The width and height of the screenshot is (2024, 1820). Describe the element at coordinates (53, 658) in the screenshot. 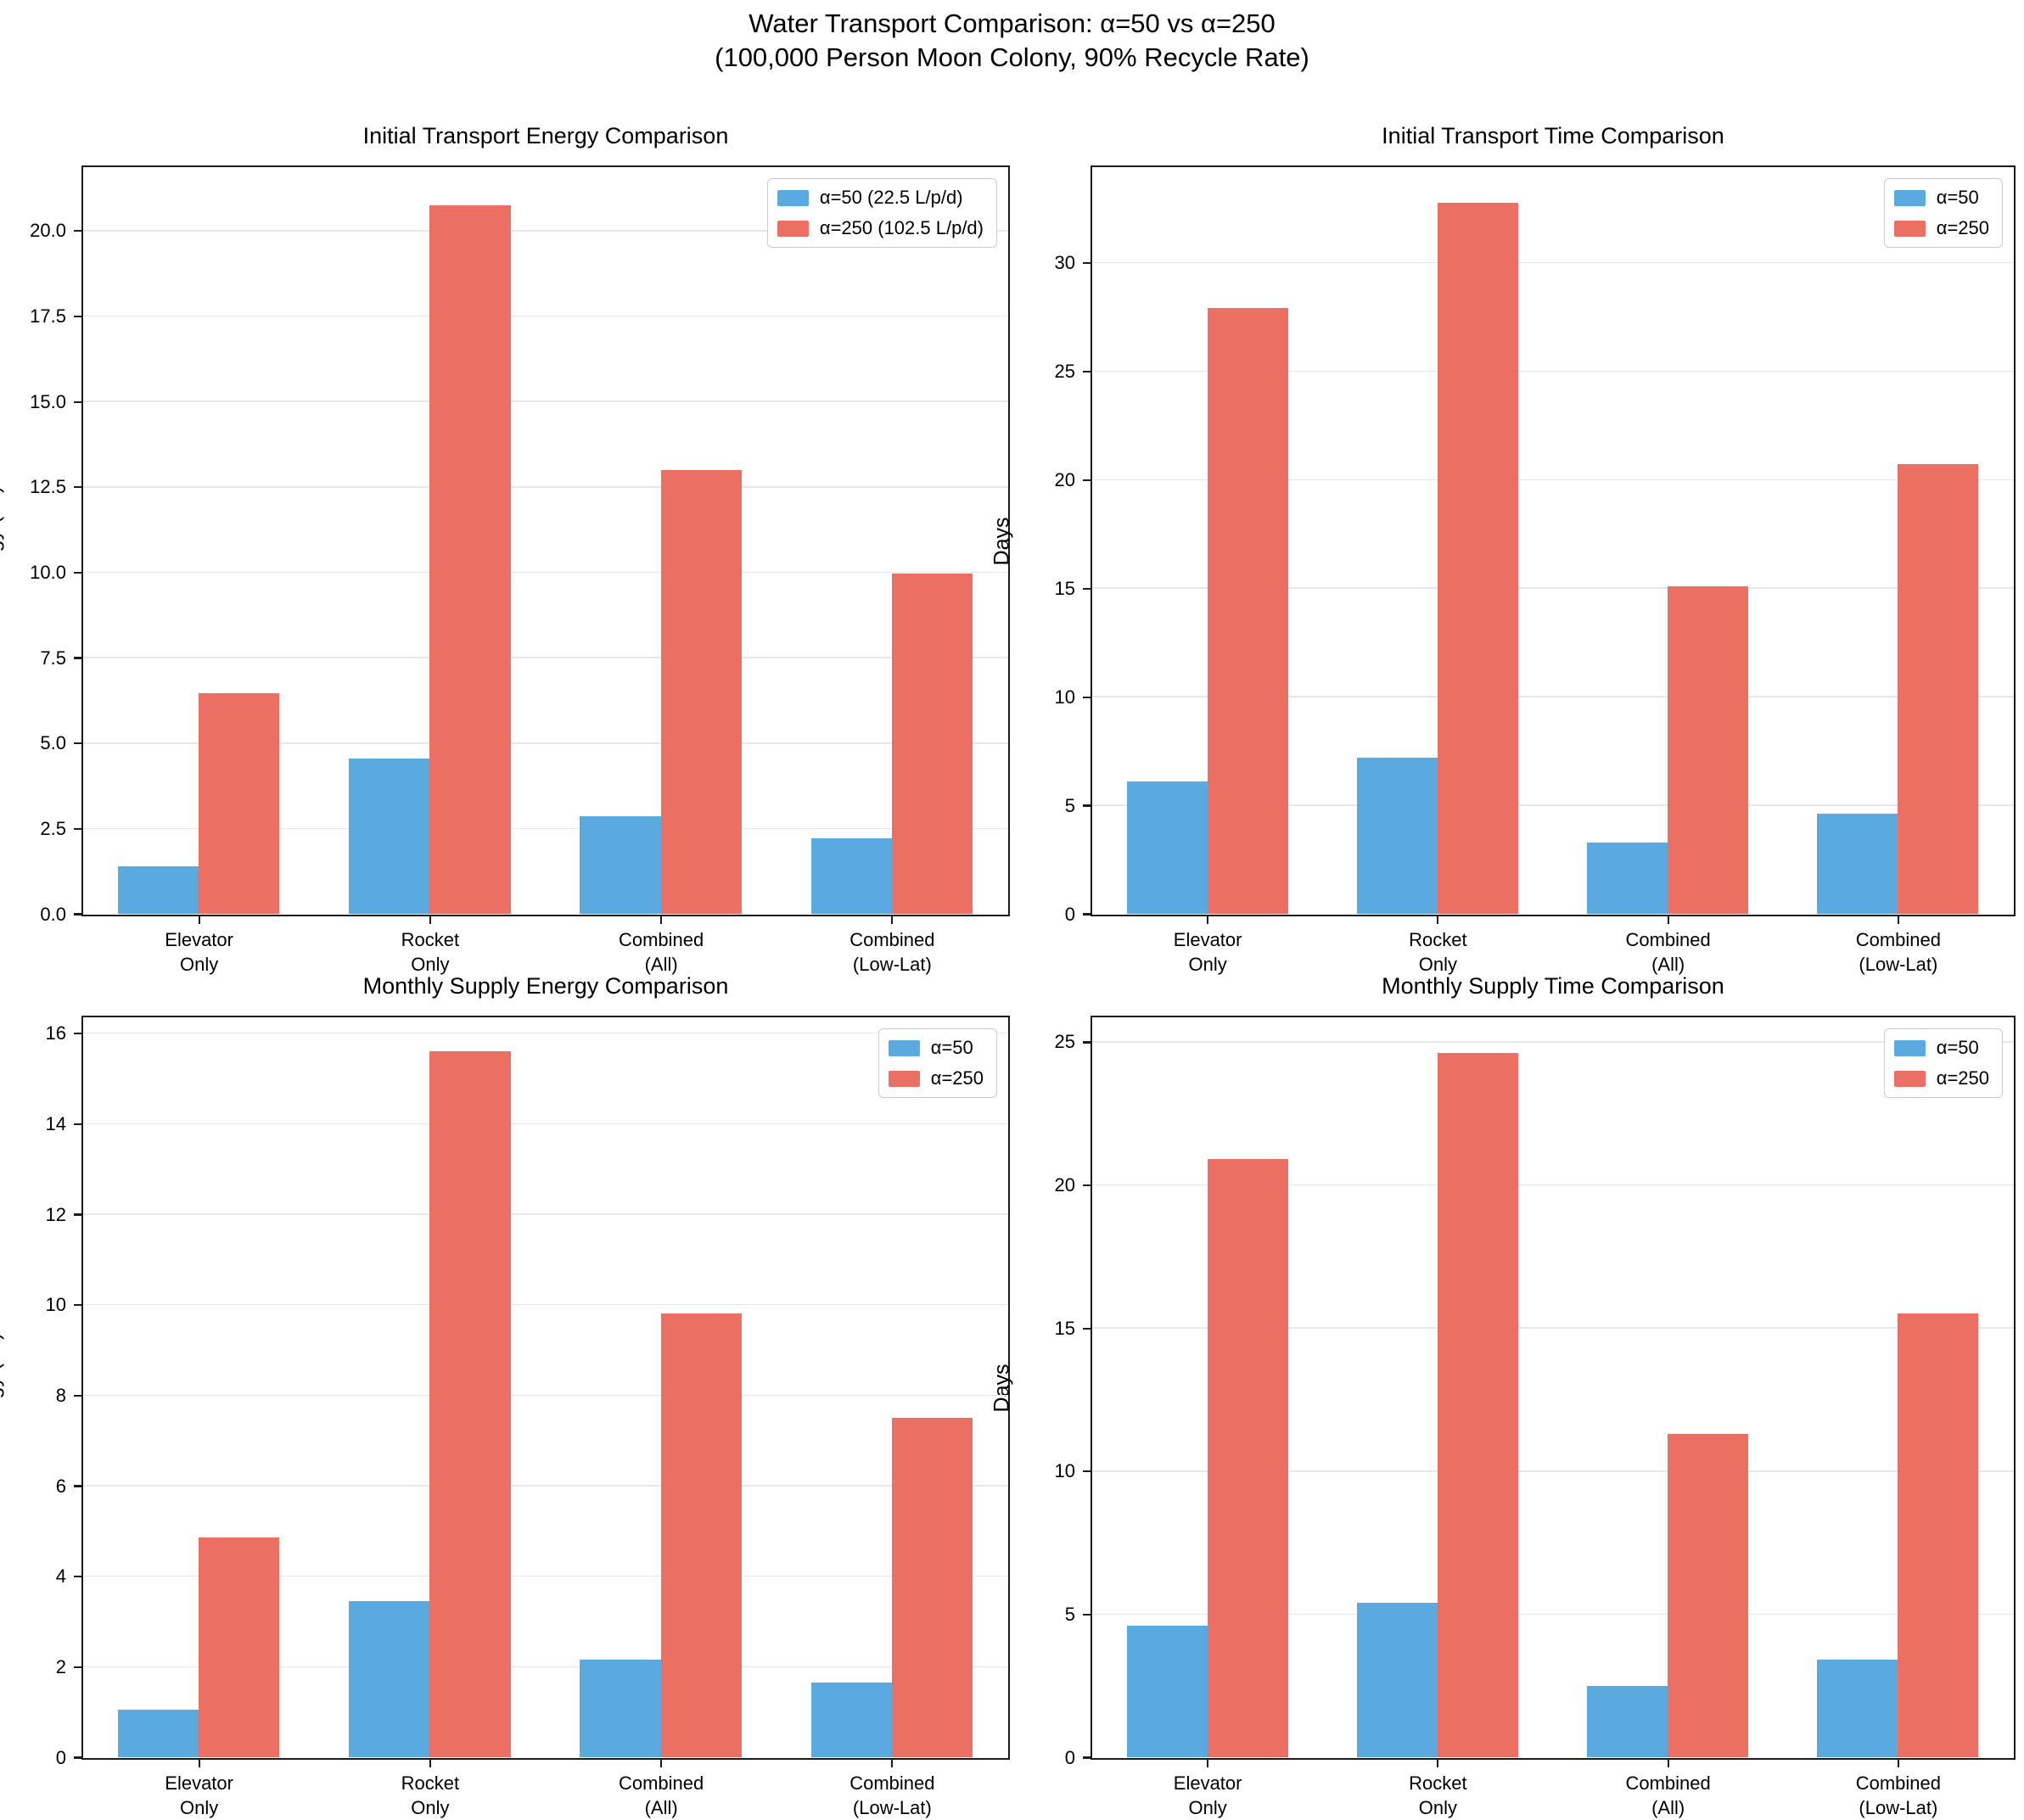

I see `y-tick-label: 7.5` at that location.